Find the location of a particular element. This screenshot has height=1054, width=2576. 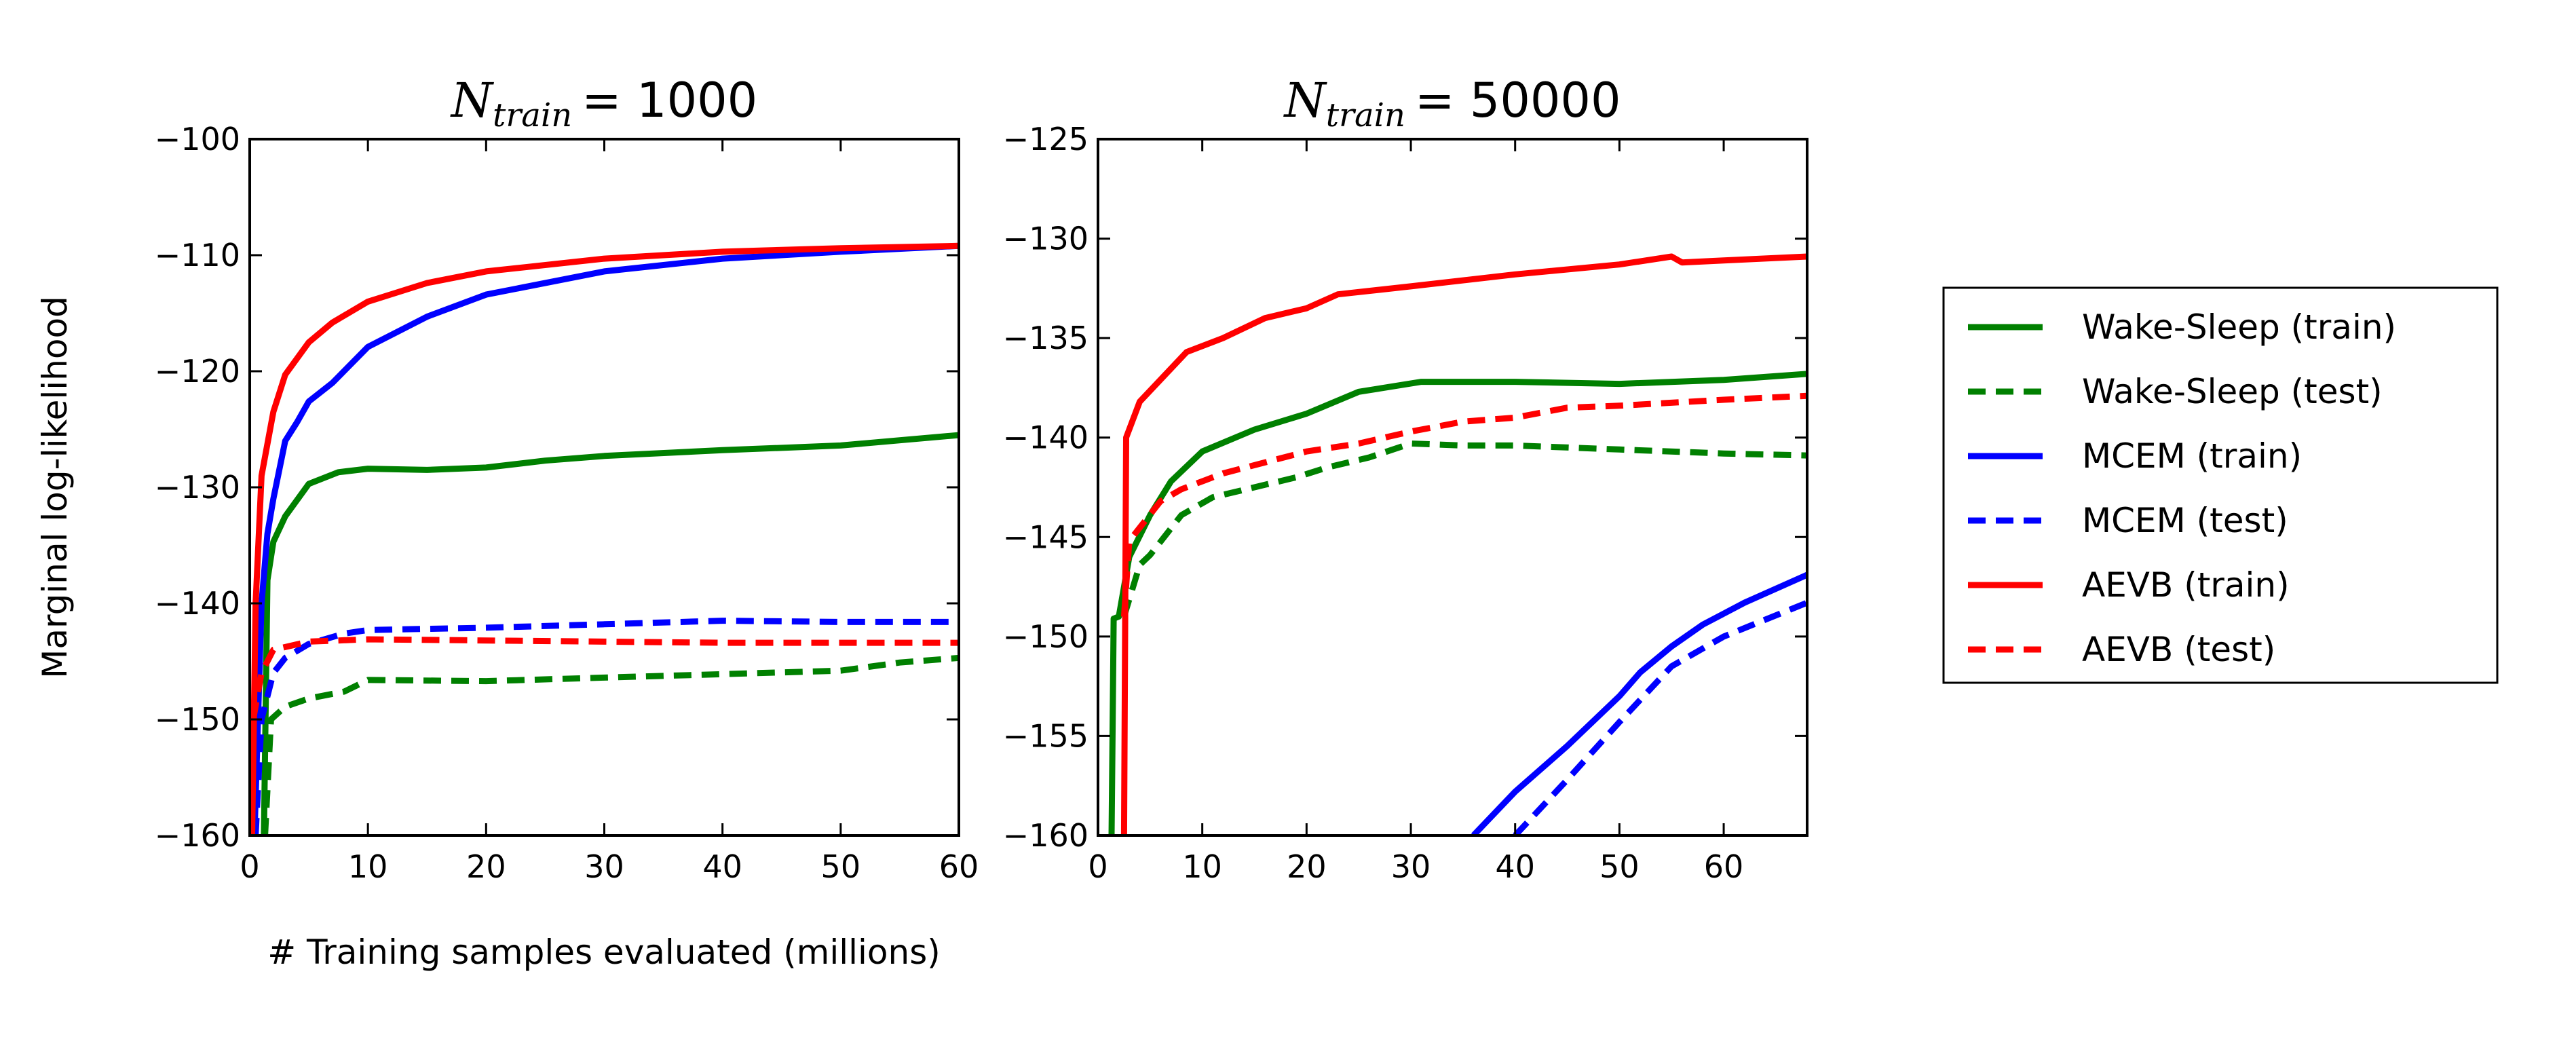

legend-label: AEVB (train) is located at coordinates (2186, 585).